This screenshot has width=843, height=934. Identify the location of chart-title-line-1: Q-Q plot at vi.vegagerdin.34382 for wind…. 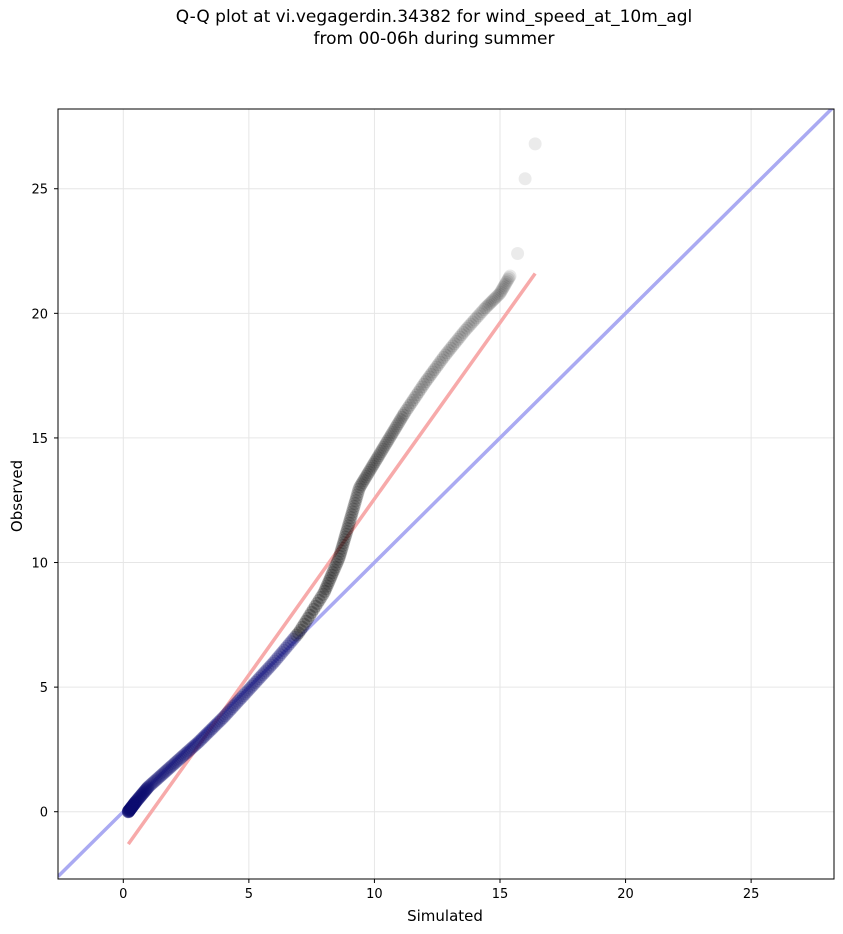
(434, 17).